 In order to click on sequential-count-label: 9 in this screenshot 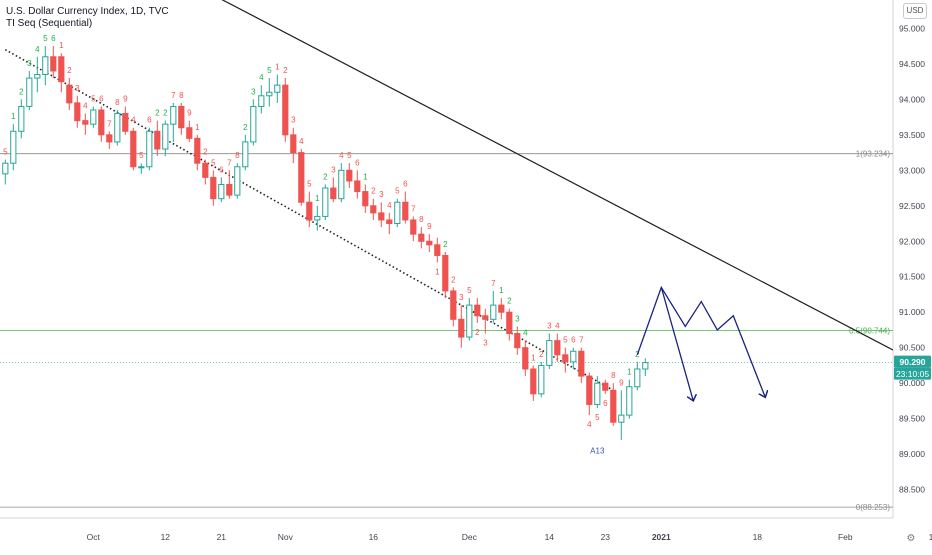, I will do `click(125, 98)`.